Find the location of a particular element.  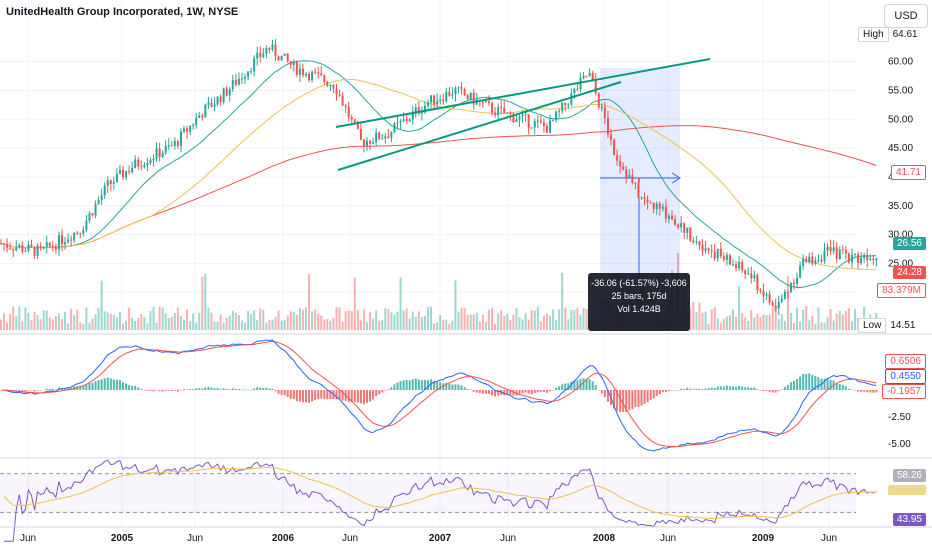

high-marker: High 64.61 is located at coordinates (890, 34).